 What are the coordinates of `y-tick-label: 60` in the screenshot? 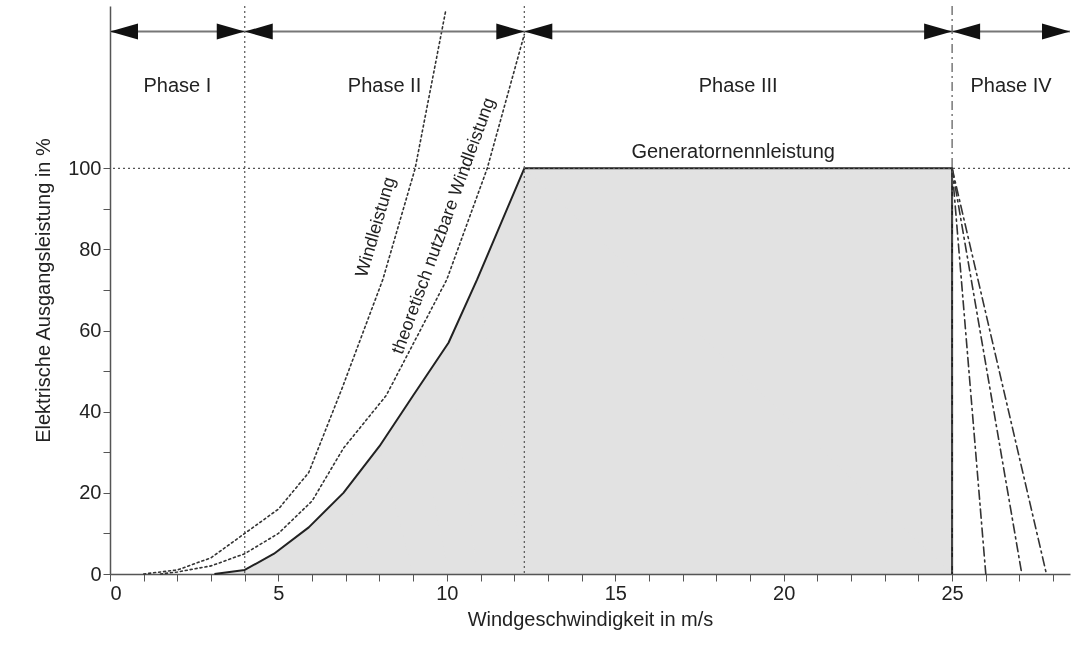 It's located at (90, 330).